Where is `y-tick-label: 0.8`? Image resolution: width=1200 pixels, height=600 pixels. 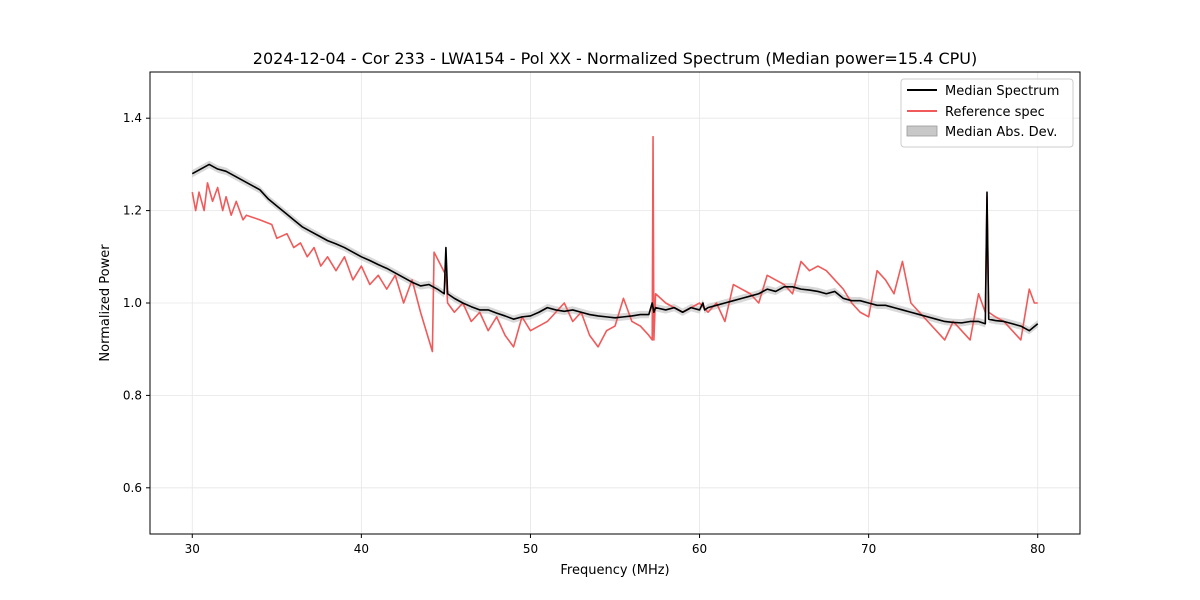 y-tick-label: 0.8 is located at coordinates (132, 395).